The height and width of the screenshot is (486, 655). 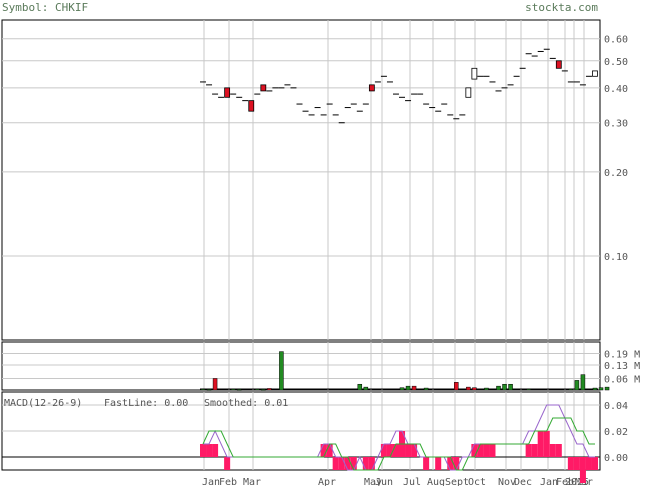 I want to click on macd-tick-label: 0.00, so click(x=616, y=458).